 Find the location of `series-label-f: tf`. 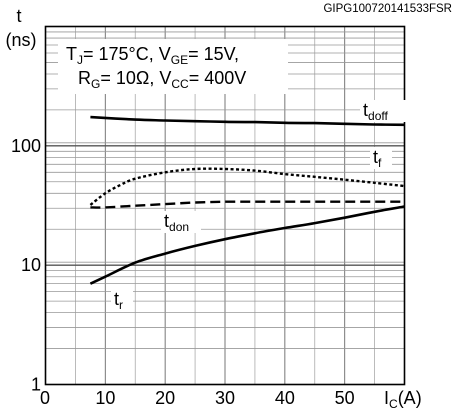

series-label-f: tf is located at coordinates (377, 158).